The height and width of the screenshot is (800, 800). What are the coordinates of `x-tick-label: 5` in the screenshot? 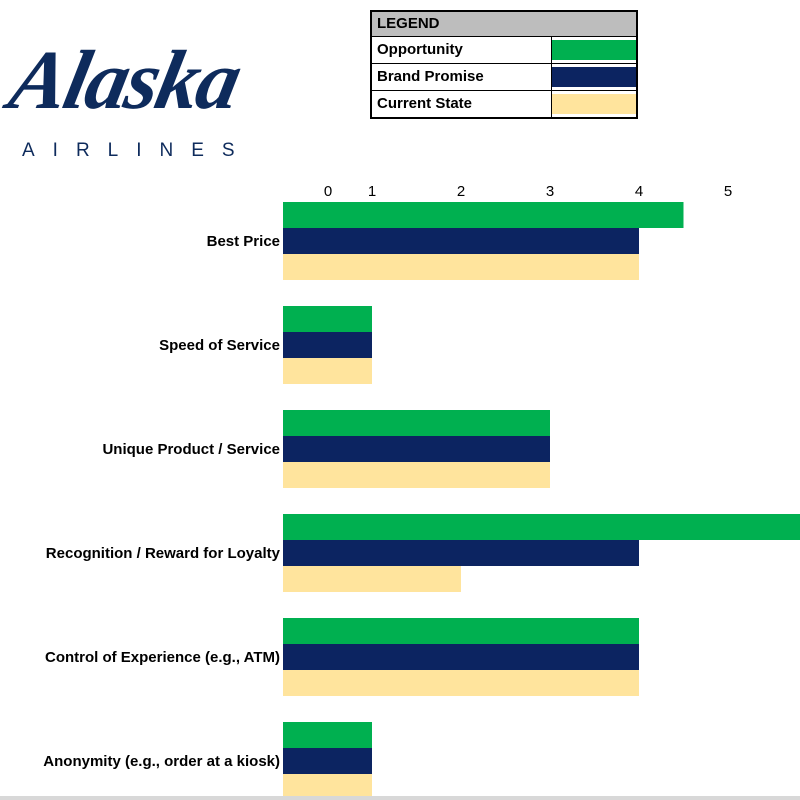 It's located at (728, 191).